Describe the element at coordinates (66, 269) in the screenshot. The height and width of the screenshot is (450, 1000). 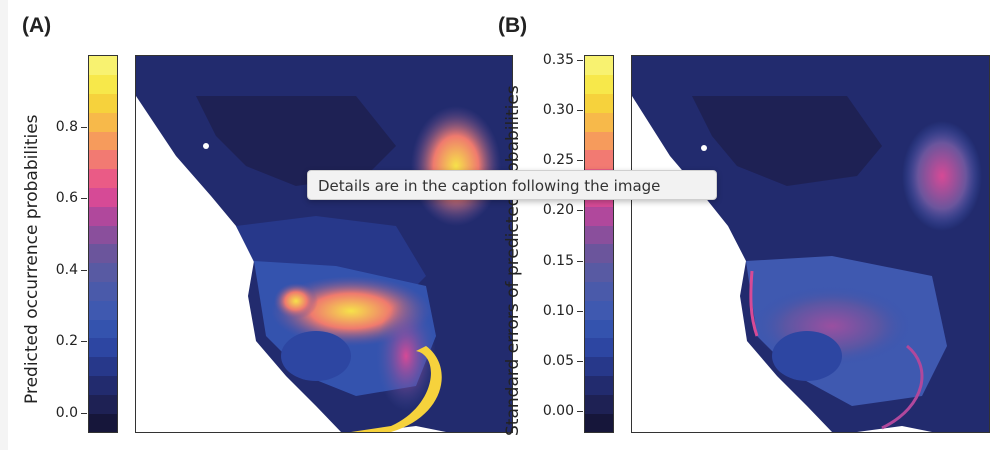
I see `colorbar-tick-label: 0.4` at that location.